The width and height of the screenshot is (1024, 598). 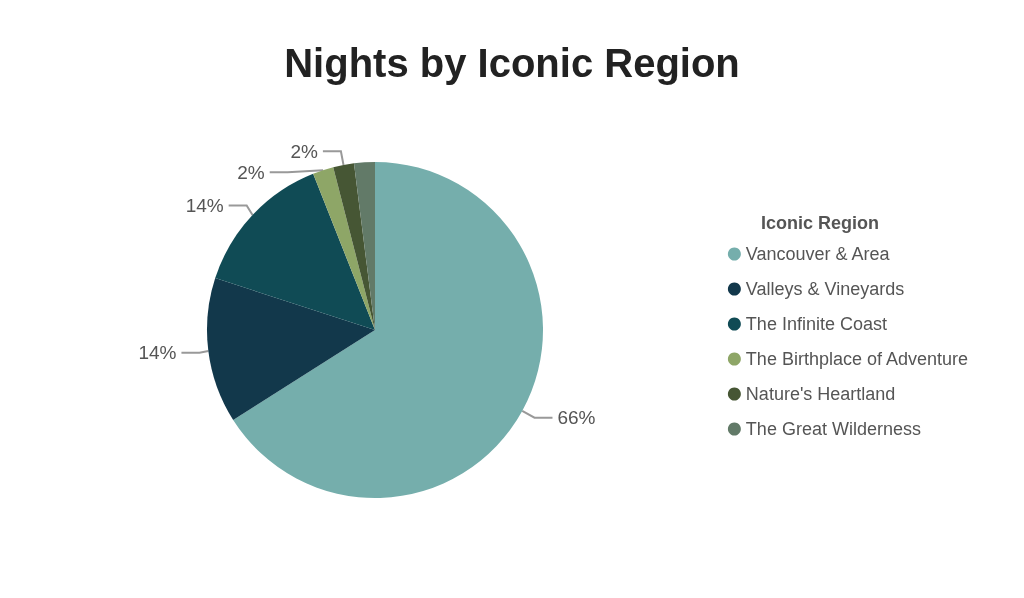 What do you see at coordinates (576, 418) in the screenshot?
I see `data-label: 66%` at bounding box center [576, 418].